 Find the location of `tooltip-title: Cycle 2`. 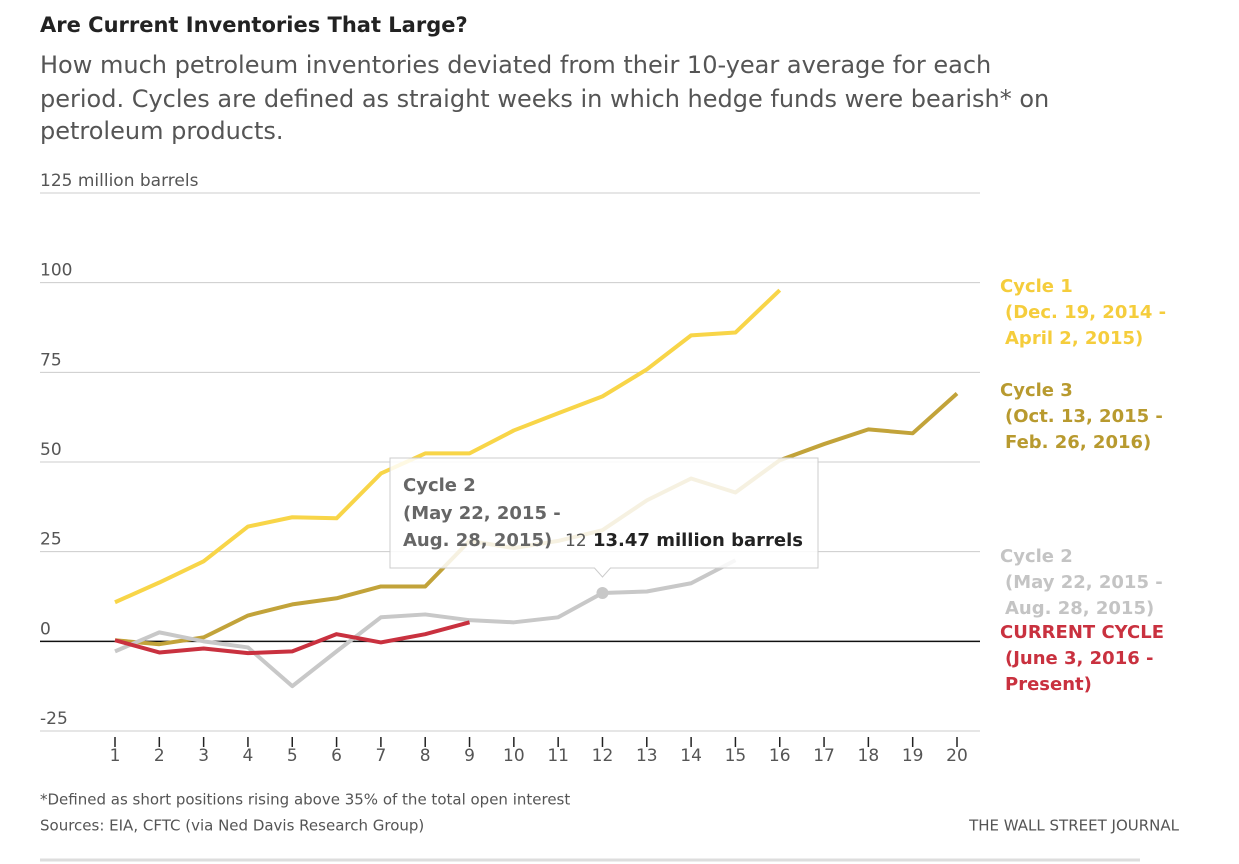

tooltip-title: Cycle 2 is located at coordinates (439, 485).